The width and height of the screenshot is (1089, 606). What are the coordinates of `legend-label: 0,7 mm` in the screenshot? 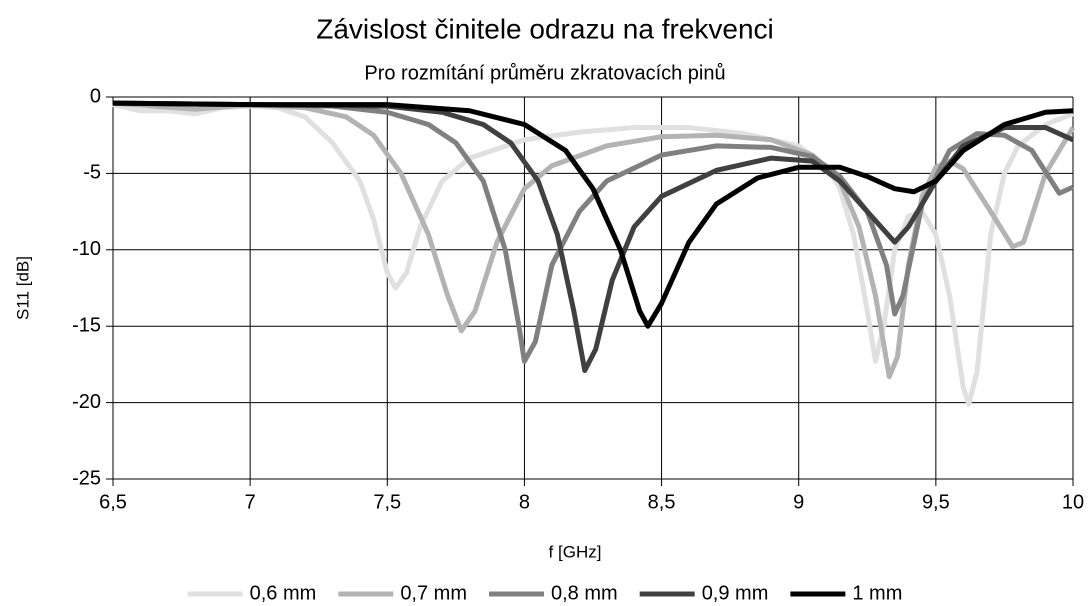 It's located at (433, 593).